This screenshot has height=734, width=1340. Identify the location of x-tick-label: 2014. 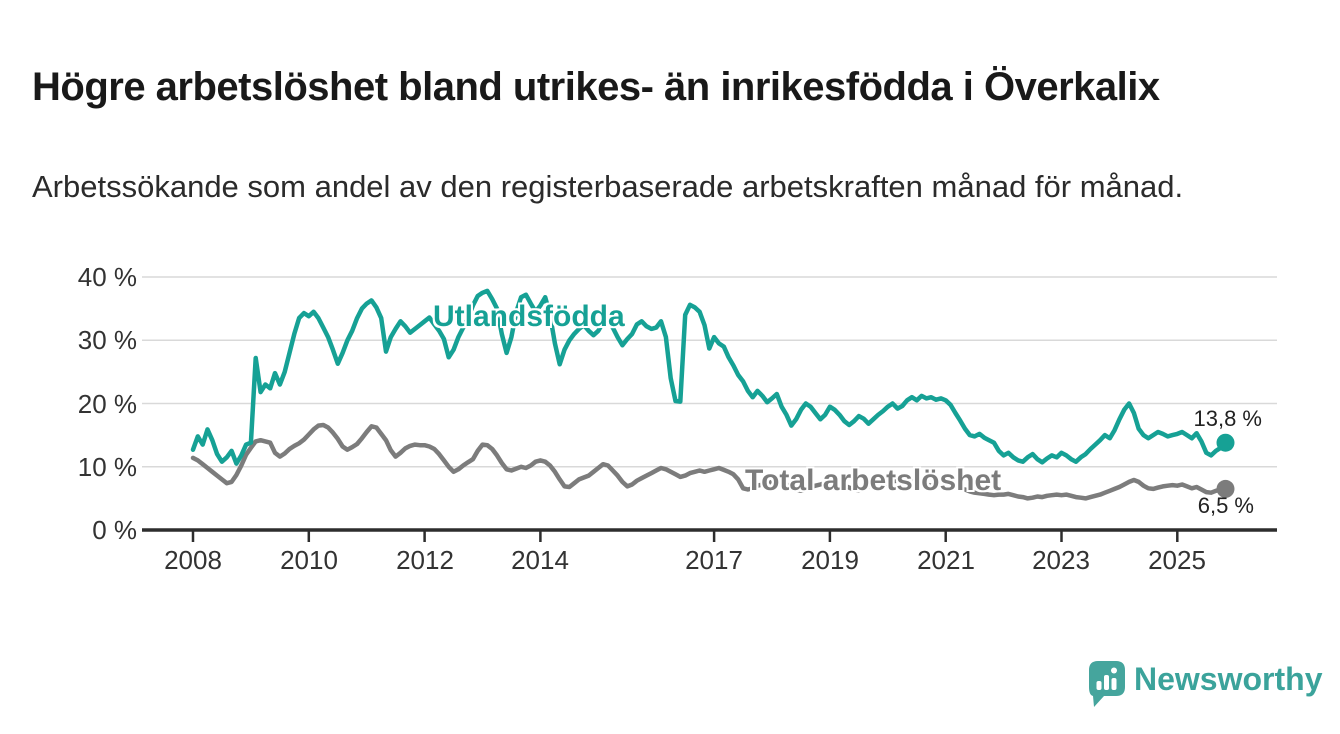
(540, 560).